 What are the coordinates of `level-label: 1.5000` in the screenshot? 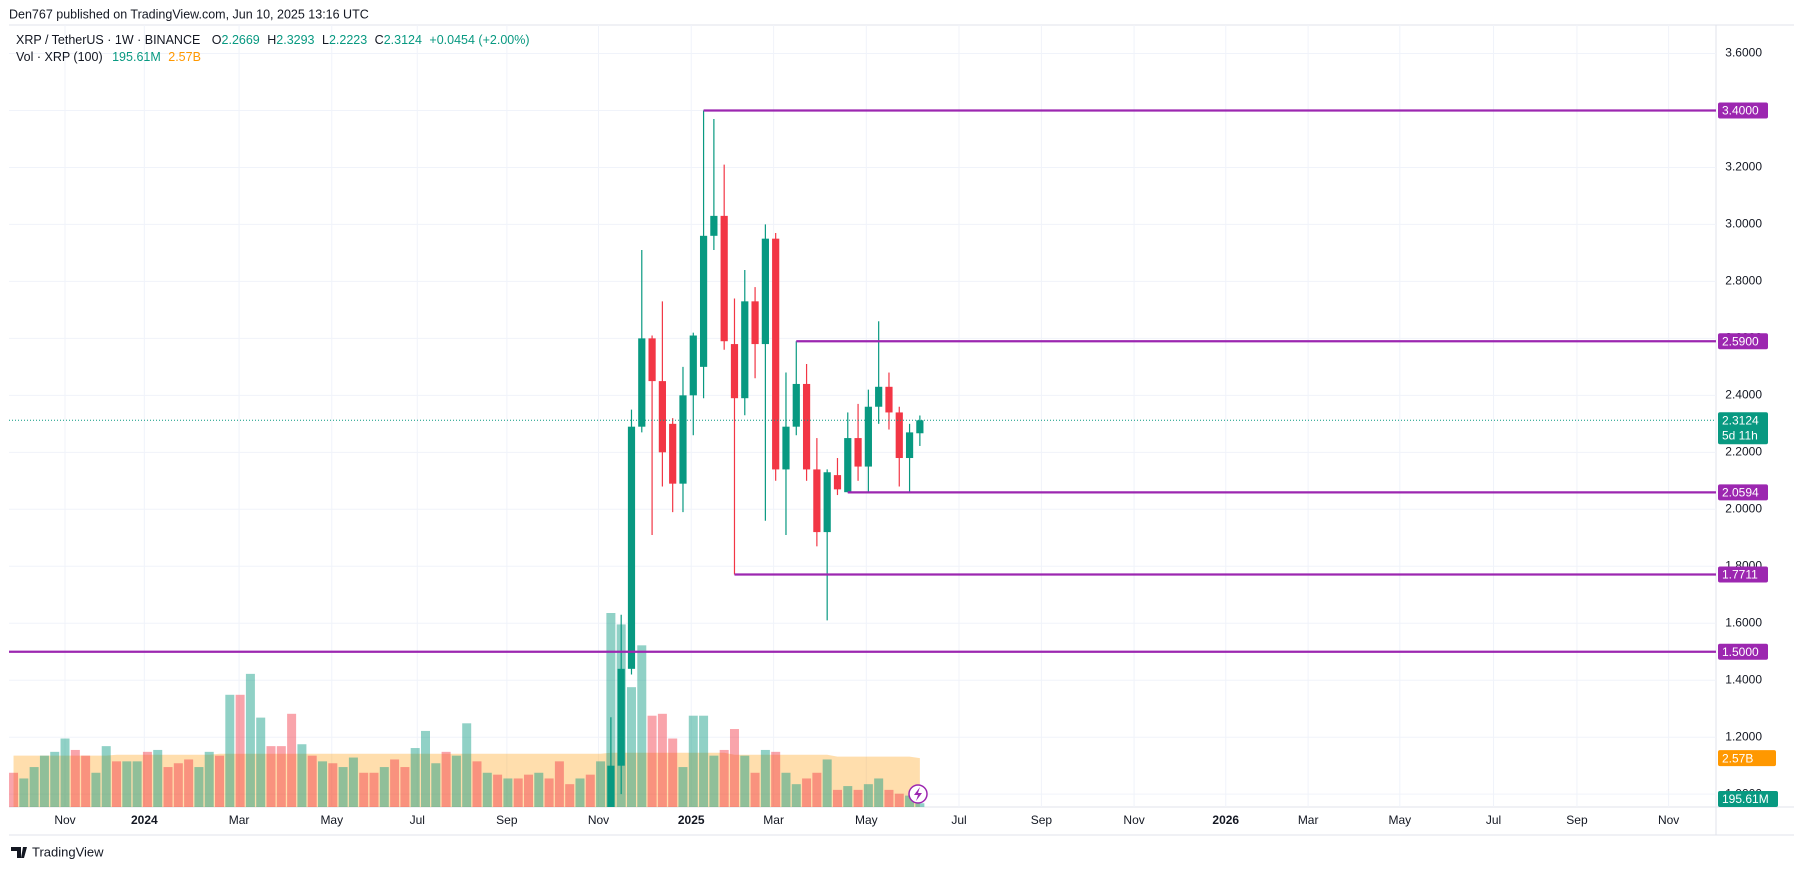 It's located at (1740, 652).